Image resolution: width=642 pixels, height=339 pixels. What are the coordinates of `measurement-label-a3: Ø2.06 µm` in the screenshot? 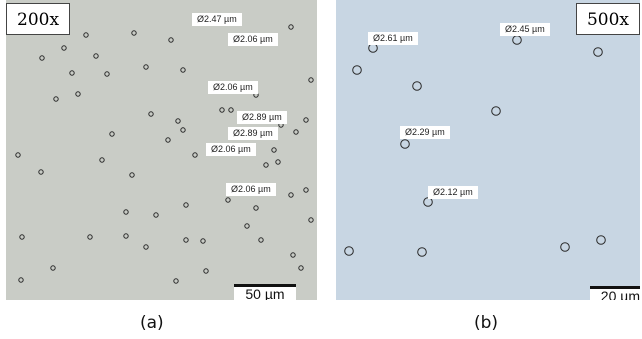 It's located at (233, 87).